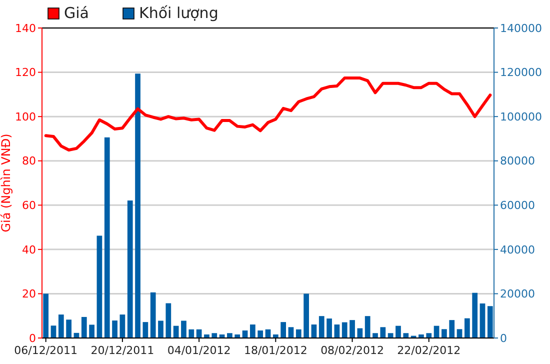 Image resolution: width=550 pixels, height=364 pixels. What do you see at coordinates (276, 350) in the screenshot?
I see `x-tick-label: 18/01/2012` at bounding box center [276, 350].